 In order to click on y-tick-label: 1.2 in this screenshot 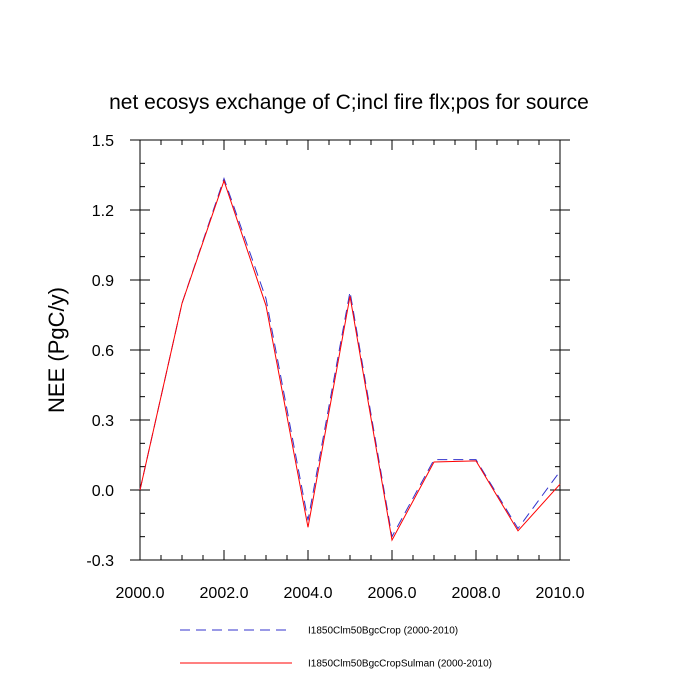, I will do `click(103, 211)`.